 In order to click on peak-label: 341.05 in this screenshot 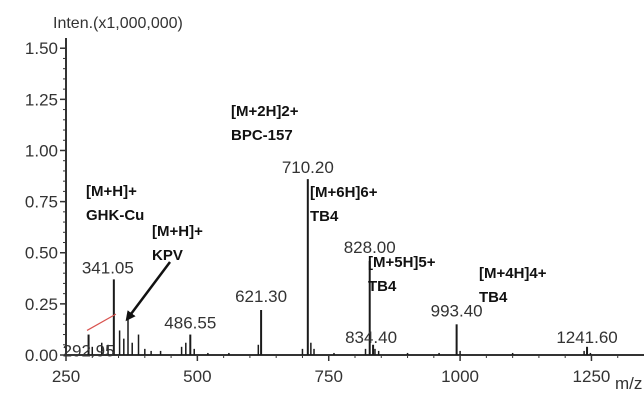, I will do `click(108, 267)`.